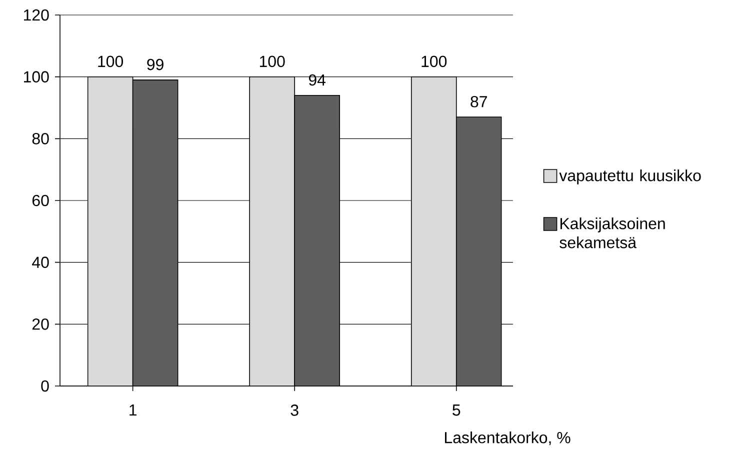 This screenshot has width=744, height=461. What do you see at coordinates (133, 410) in the screenshot?
I see `x-tick-label: 1` at bounding box center [133, 410].